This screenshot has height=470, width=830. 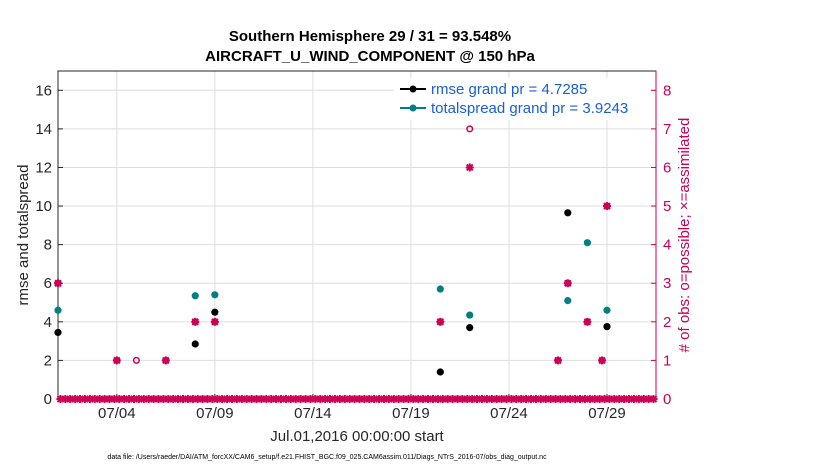 What do you see at coordinates (48, 283) in the screenshot?
I see `y-tick-label: 6` at bounding box center [48, 283].